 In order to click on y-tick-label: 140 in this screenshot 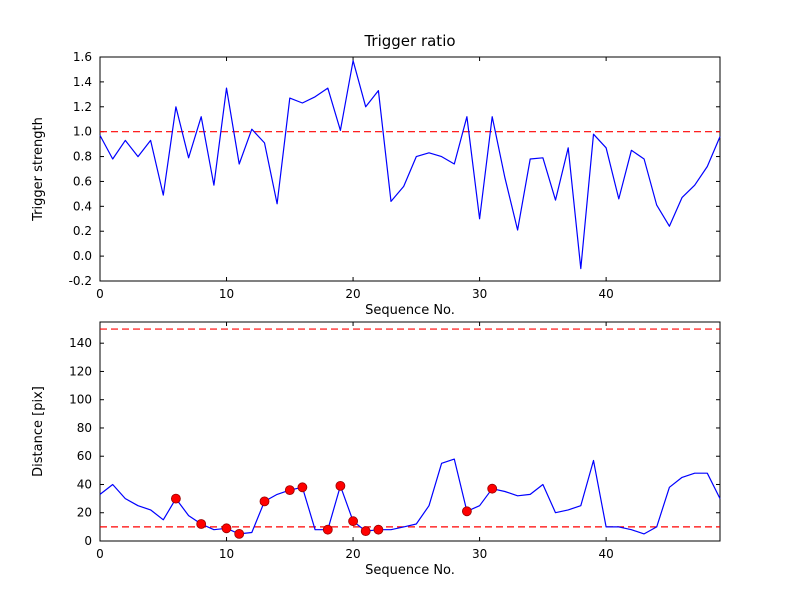, I will do `click(80, 343)`.